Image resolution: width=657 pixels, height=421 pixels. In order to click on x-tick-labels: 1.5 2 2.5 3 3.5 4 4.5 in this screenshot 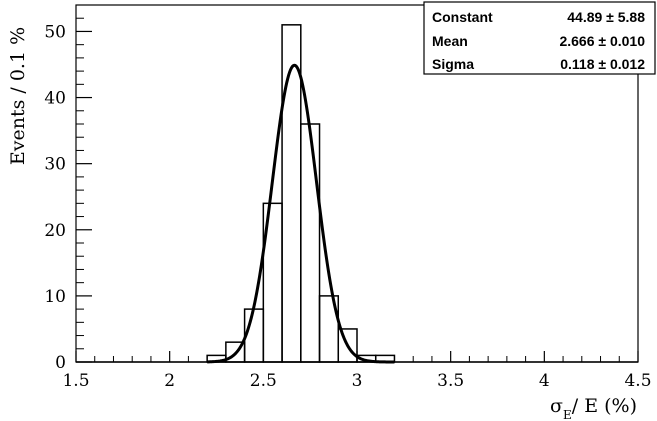, I will do `click(356, 381)`.